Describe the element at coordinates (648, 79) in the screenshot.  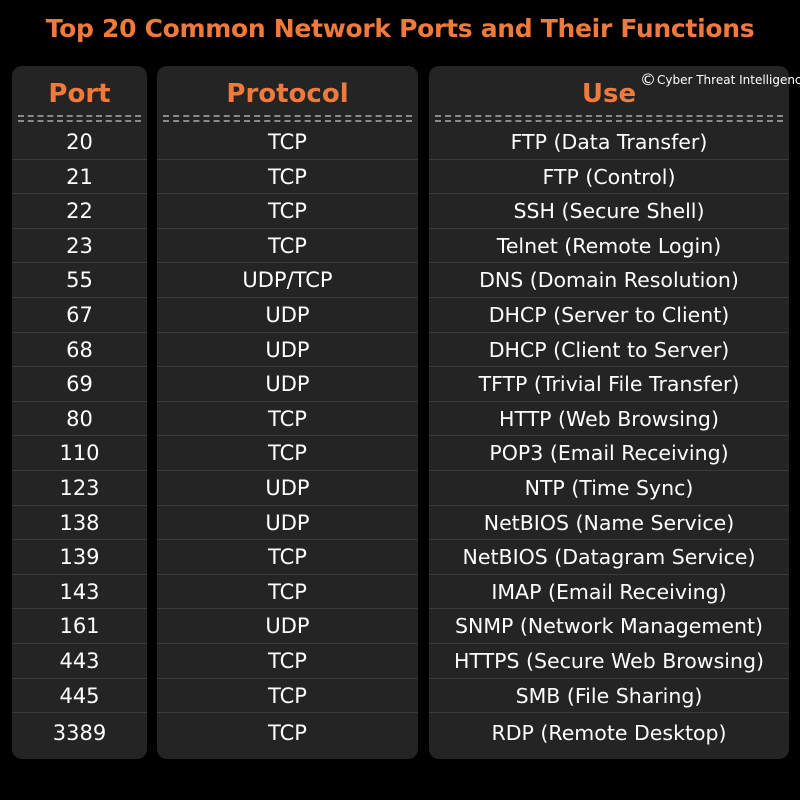
I see `copyright-icon: ©` at that location.